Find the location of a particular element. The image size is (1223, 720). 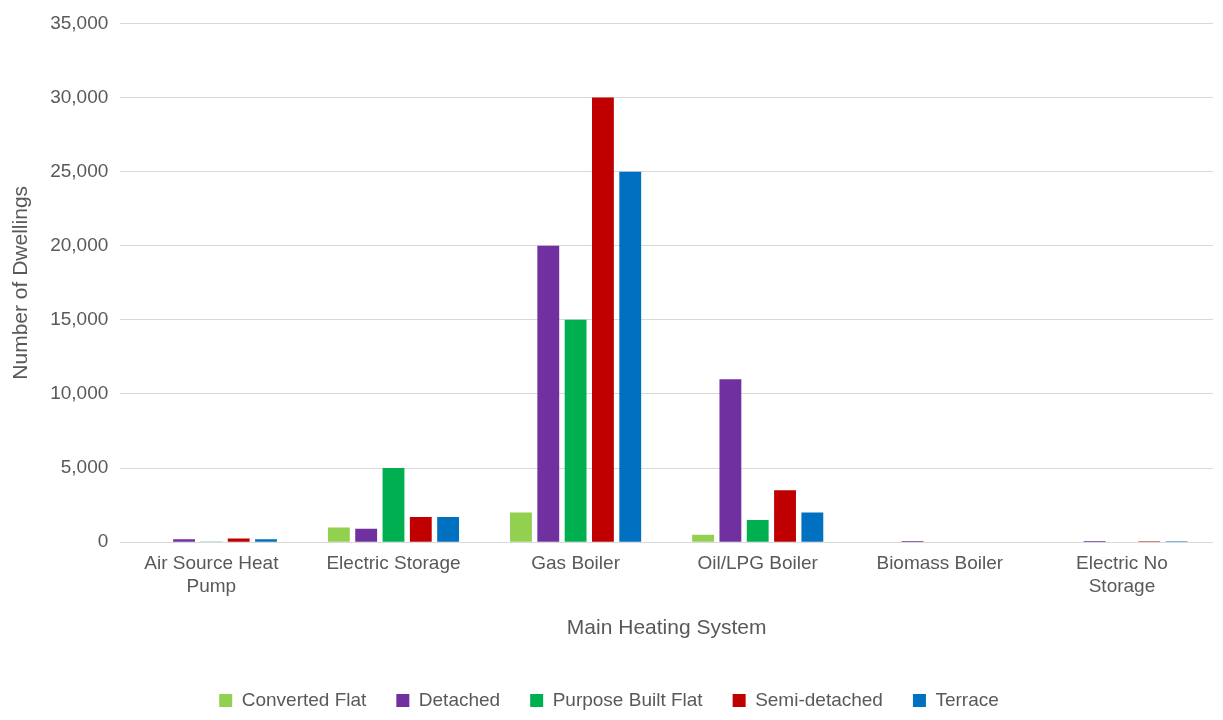

x-axis-title: Main Heating System is located at coordinates (666, 627).